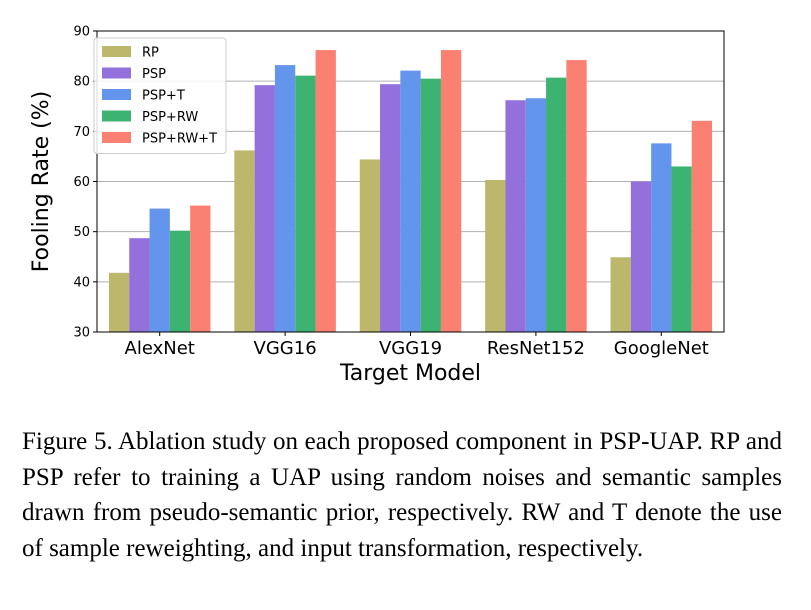 This screenshot has height=610, width=811. I want to click on x-axis-ticks: AlexNet VGG16 VGG19 ResNet152 GoogleNet, so click(417, 345).